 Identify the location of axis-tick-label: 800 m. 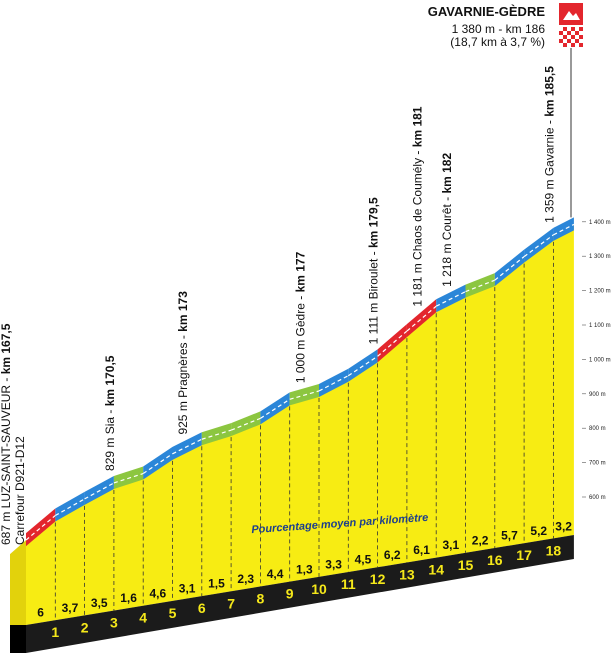
(597, 429).